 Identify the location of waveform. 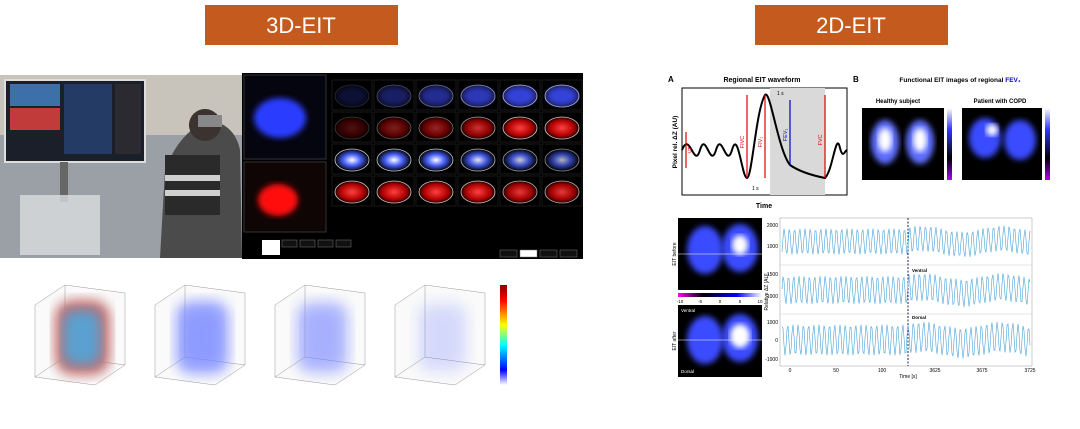
(764, 136).